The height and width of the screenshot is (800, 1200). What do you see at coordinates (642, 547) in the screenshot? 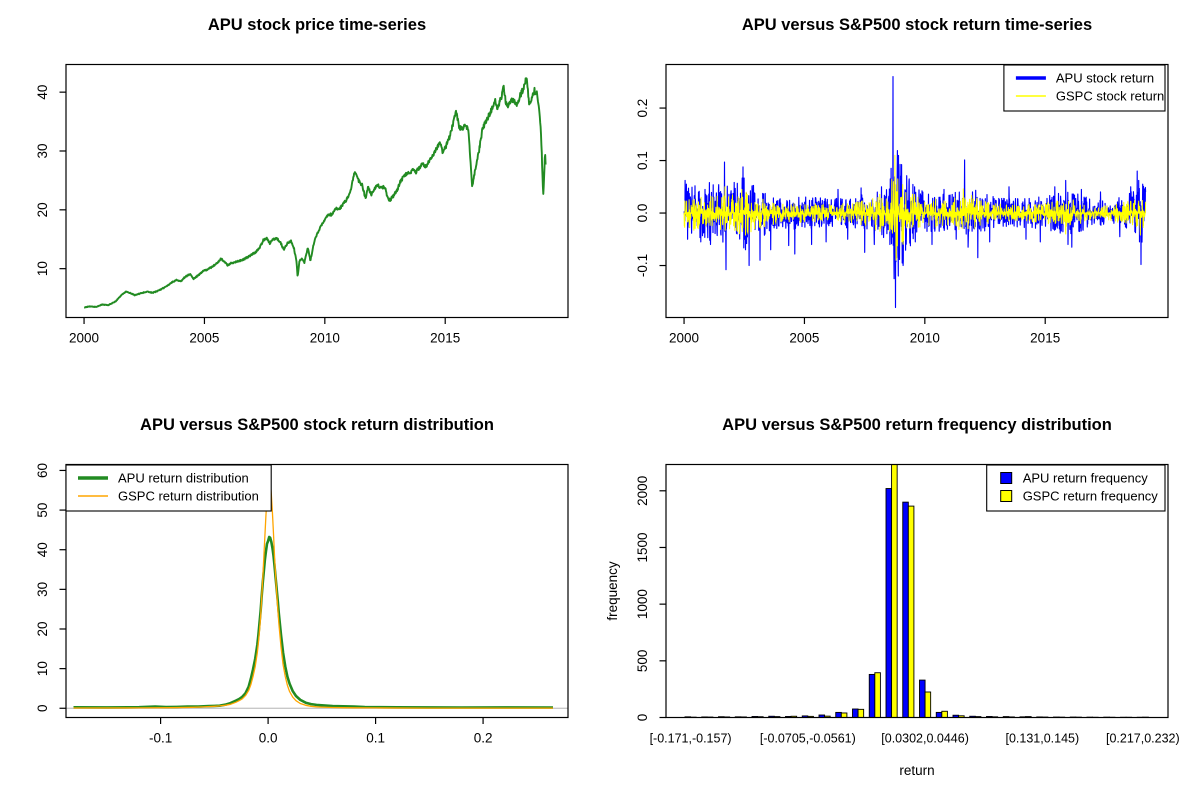
I see `y-tick-label: 1500` at bounding box center [642, 547].